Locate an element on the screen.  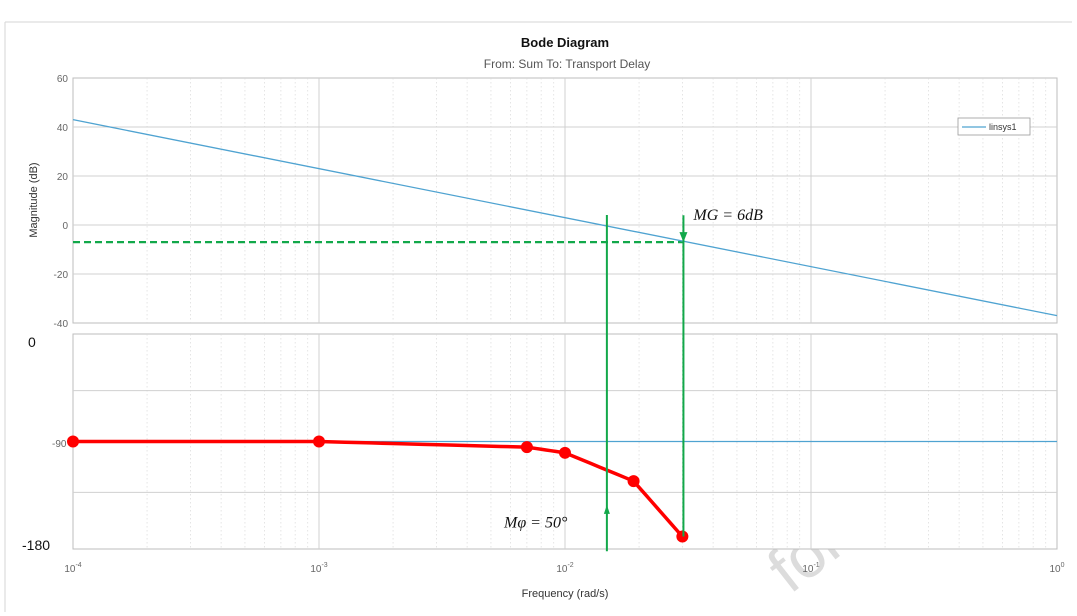
x-tick-label-0: 10⁻⁴ is located at coordinates (72, 568).